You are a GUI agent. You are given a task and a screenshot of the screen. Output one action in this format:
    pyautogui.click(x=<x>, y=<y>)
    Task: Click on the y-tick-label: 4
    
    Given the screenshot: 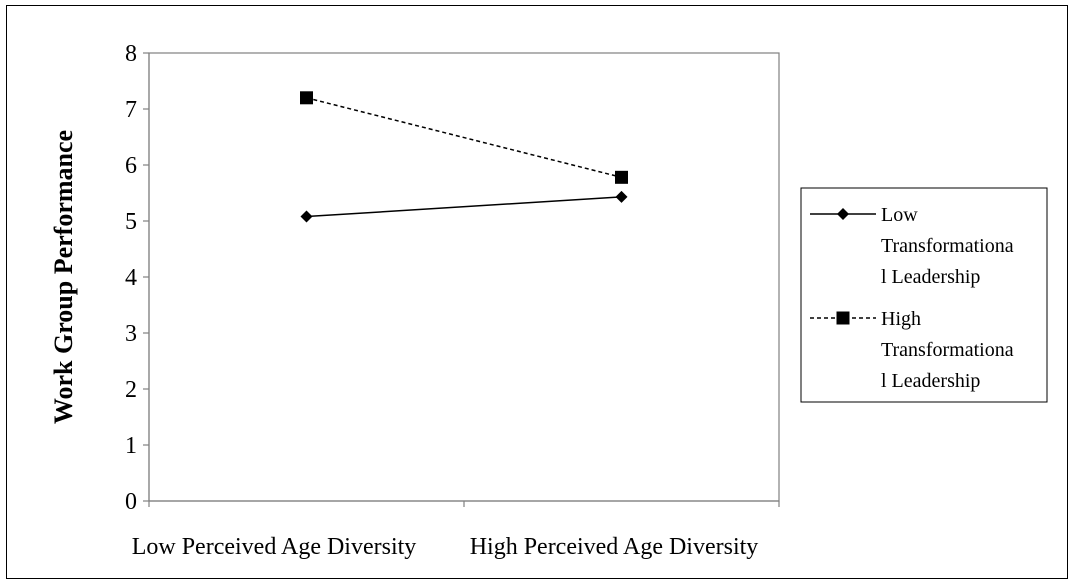 What is the action you would take?
    pyautogui.click(x=131, y=278)
    